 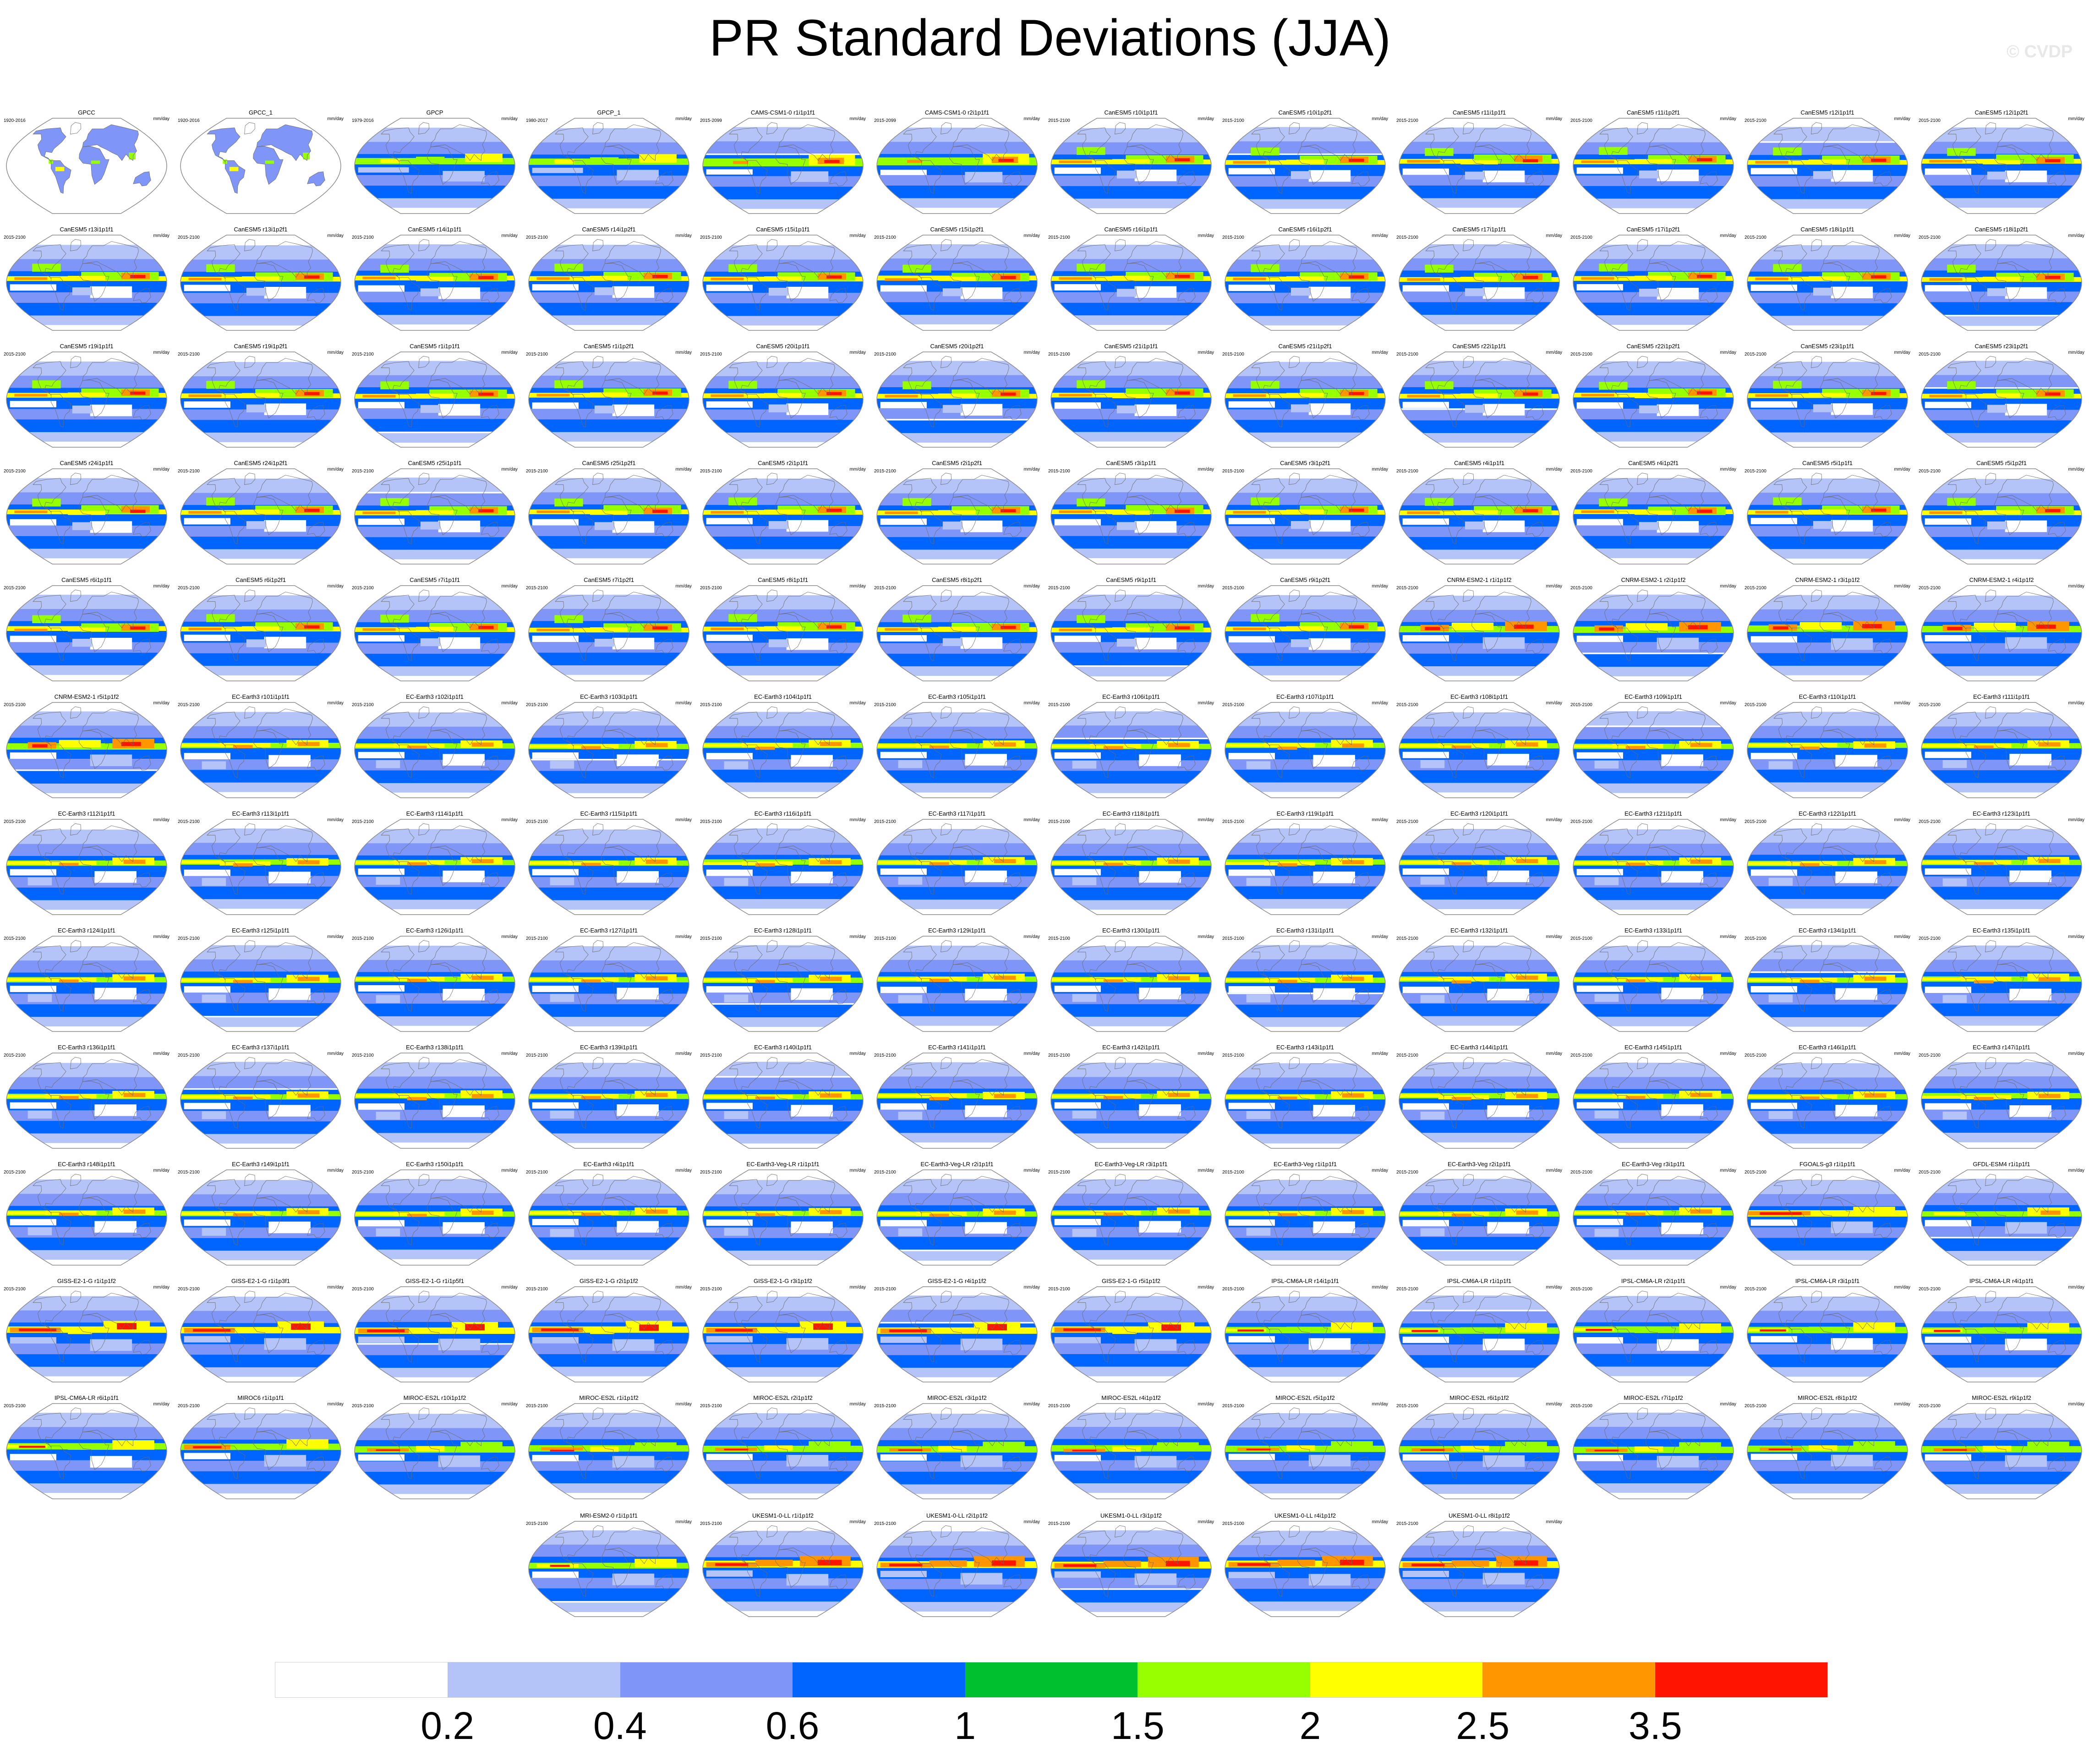 What do you see at coordinates (957, 463) in the screenshot?
I see `panel-title: CanESM5 r2i1p2f1` at bounding box center [957, 463].